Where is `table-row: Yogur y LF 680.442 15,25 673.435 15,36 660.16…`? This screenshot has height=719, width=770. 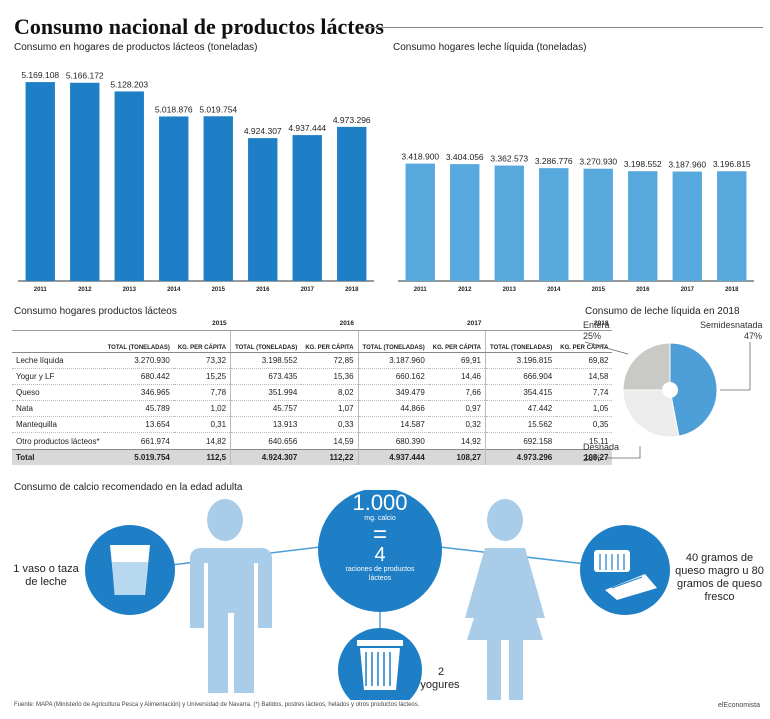 table-row: Yogur y LF 680.442 15,25 673.435 15,36 660.16… is located at coordinates (312, 376).